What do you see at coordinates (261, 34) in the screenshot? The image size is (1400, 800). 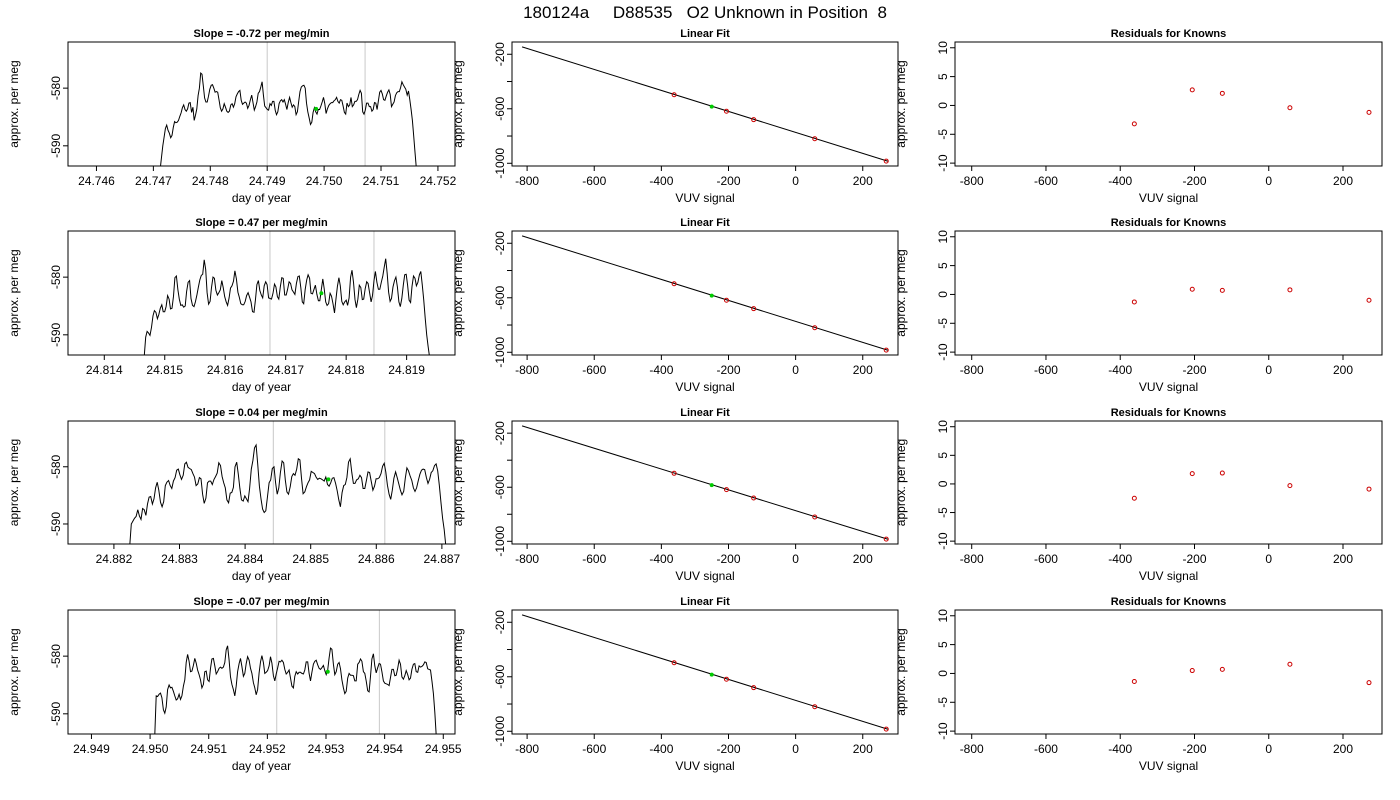 I see `panel-title: Slope = -0.72 per meg/min` at bounding box center [261, 34].